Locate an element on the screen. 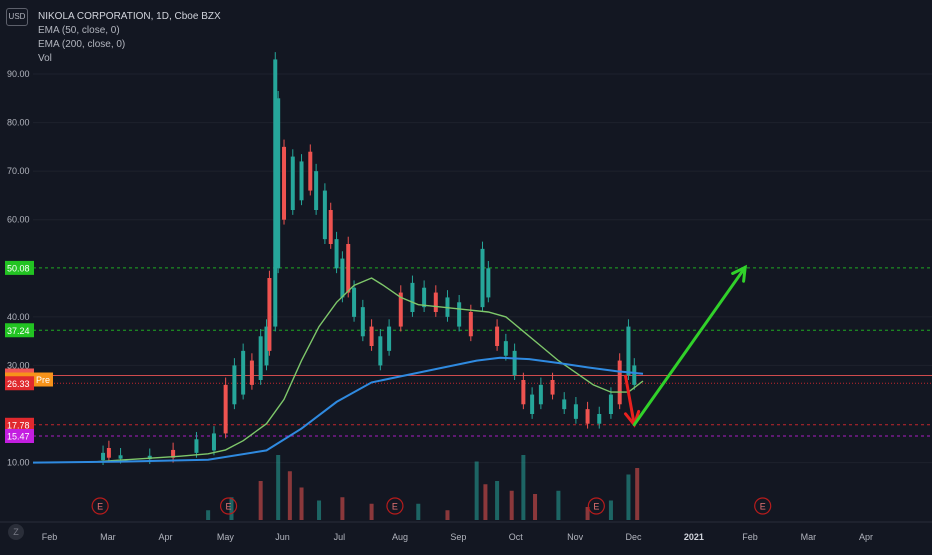  x-tick-label: Jul is located at coordinates (340, 537).